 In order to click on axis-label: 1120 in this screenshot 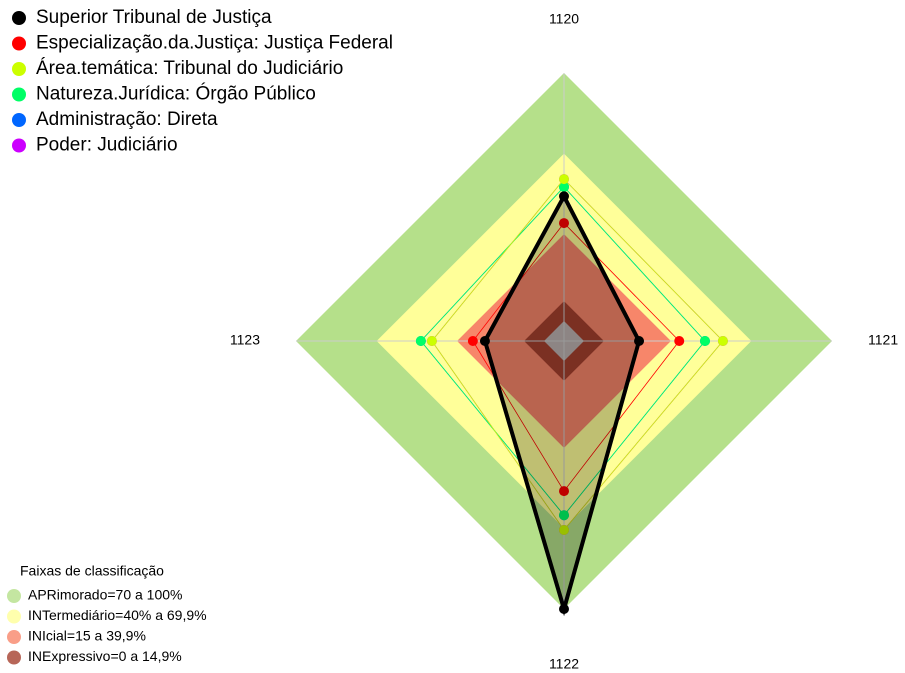, I will do `click(564, 19)`.